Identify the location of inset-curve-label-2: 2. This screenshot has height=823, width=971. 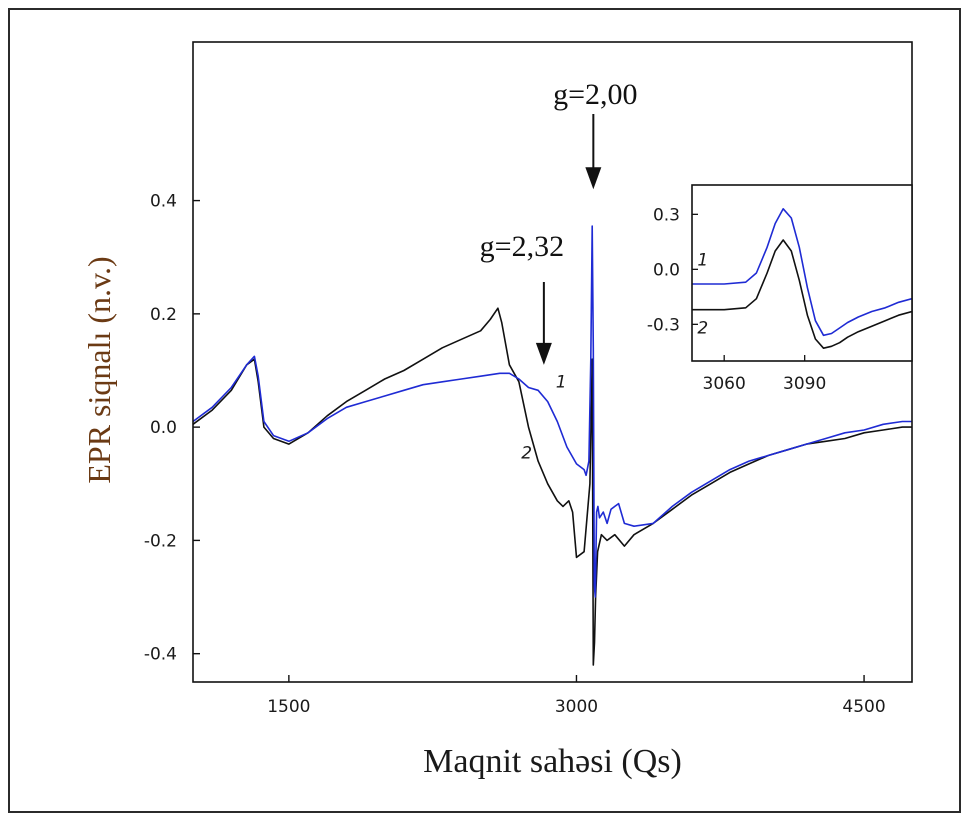
(702, 329).